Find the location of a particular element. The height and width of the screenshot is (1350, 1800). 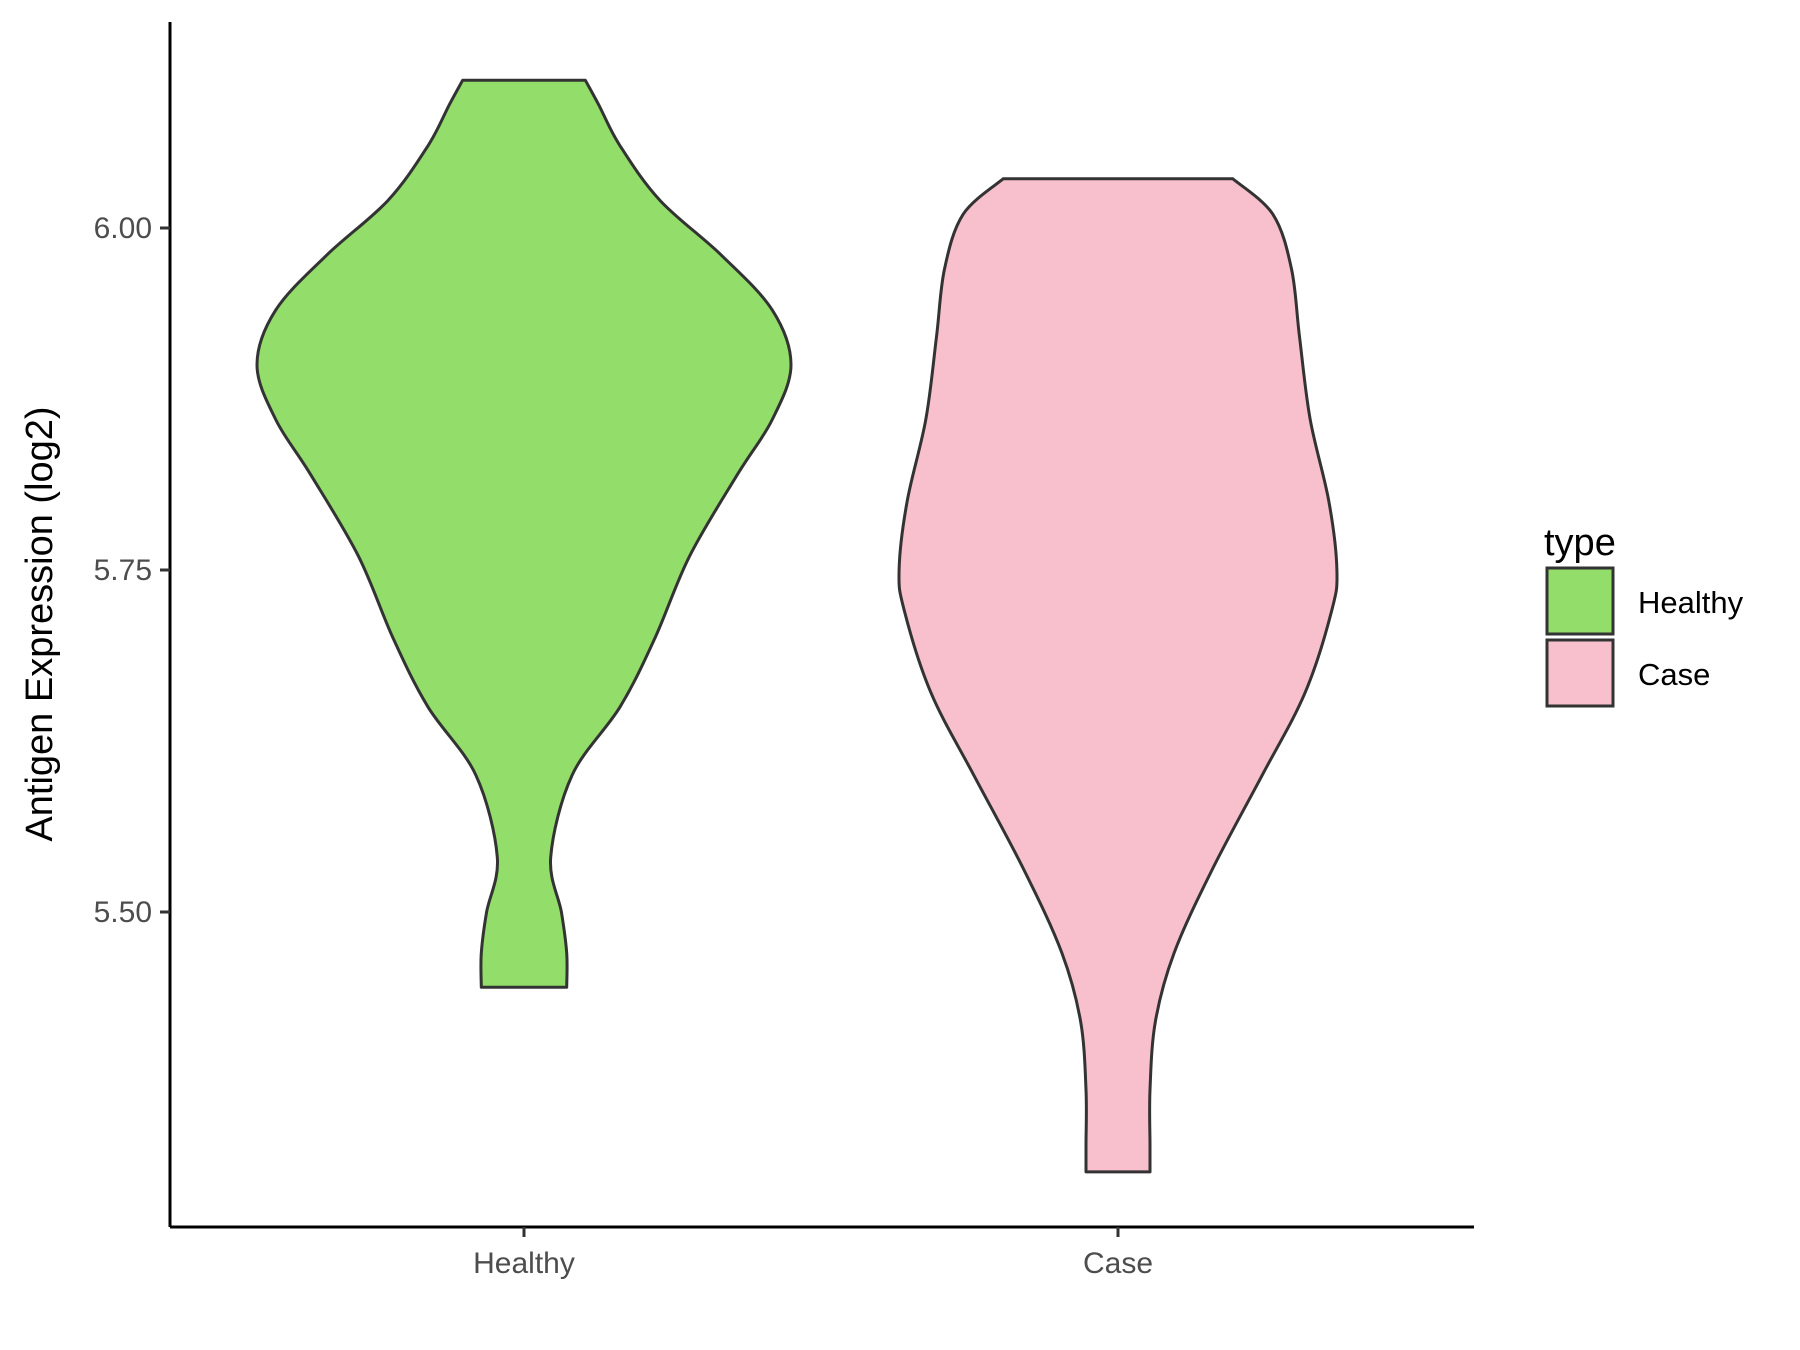

y-tick-label: 5.75 is located at coordinates (123, 570).